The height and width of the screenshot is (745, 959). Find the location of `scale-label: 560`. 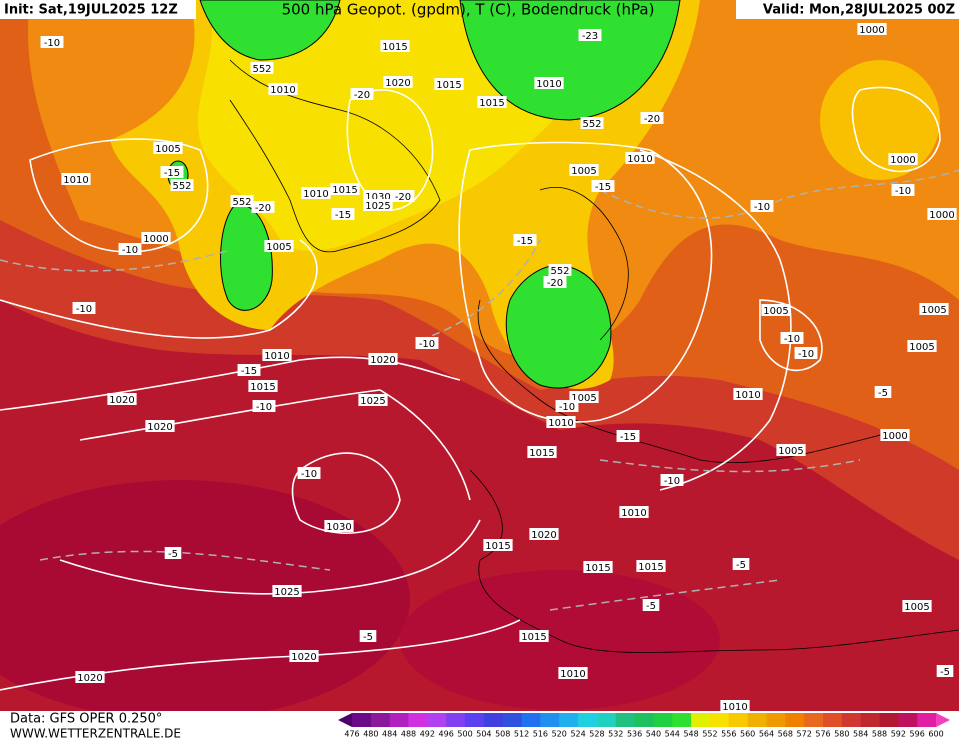

scale-label: 560 is located at coordinates (747, 734).